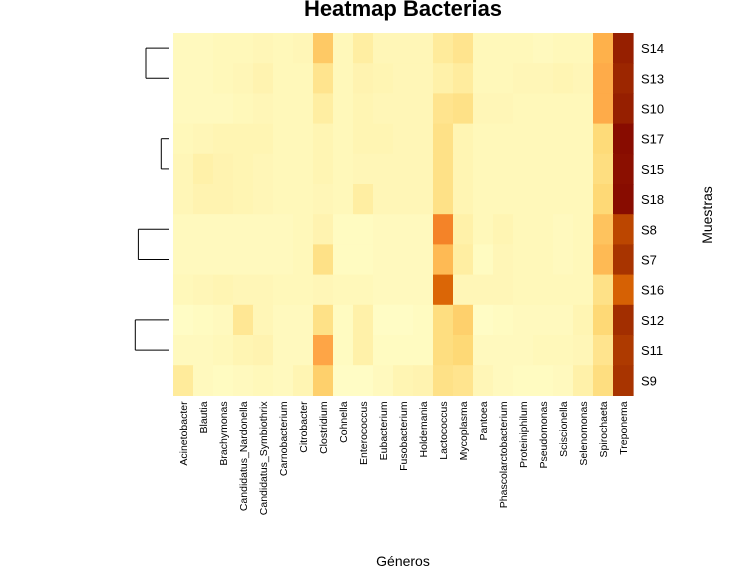 The image size is (752, 572). Describe the element at coordinates (423, 320) in the screenshot. I see `heatmap-cell-S12-Holdemania` at that location.